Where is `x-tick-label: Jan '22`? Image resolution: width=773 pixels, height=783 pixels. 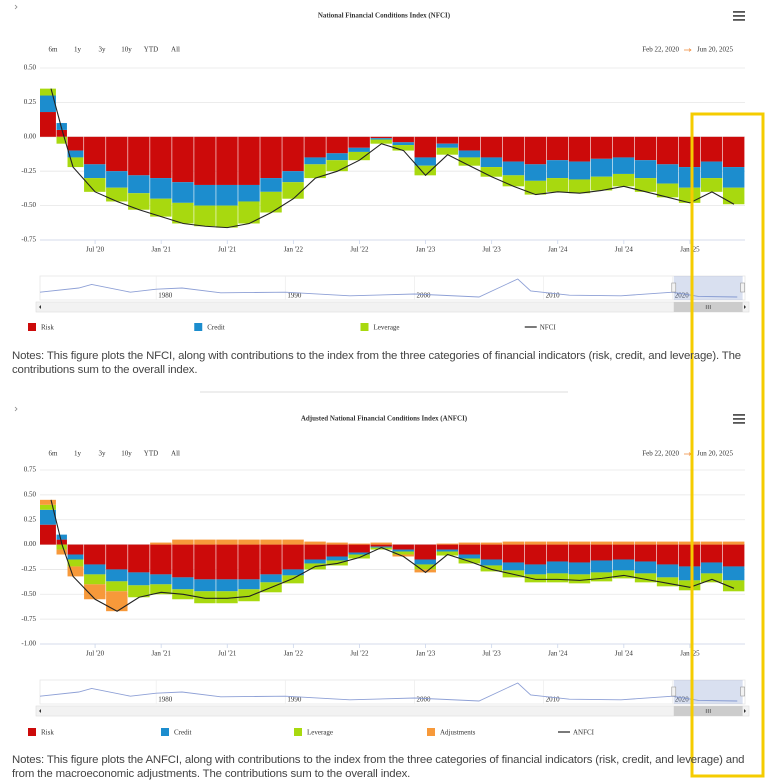 x-tick-label: Jan '22 is located at coordinates (294, 250).